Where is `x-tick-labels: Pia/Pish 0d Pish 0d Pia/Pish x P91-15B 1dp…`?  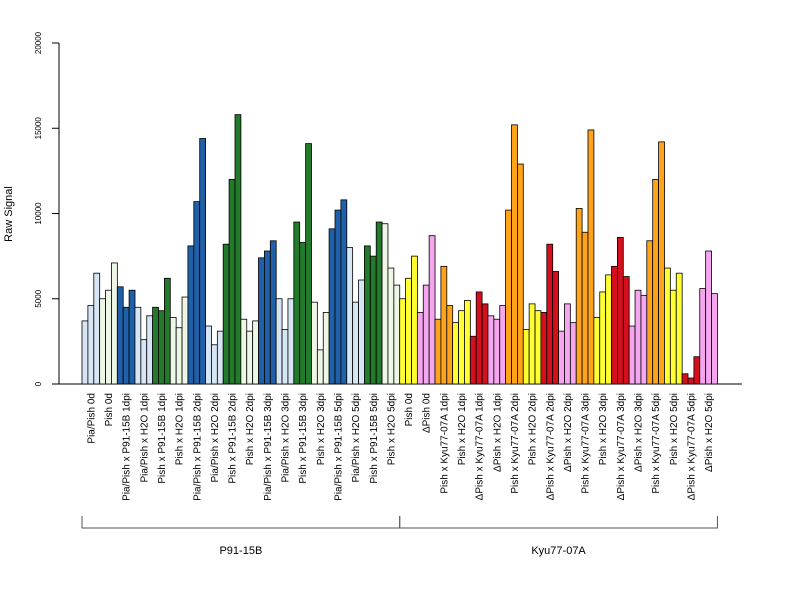
x-tick-labels: Pia/Pish 0d Pish 0d Pia/Pish x P91-15B 1dp… is located at coordinates (400, 447).